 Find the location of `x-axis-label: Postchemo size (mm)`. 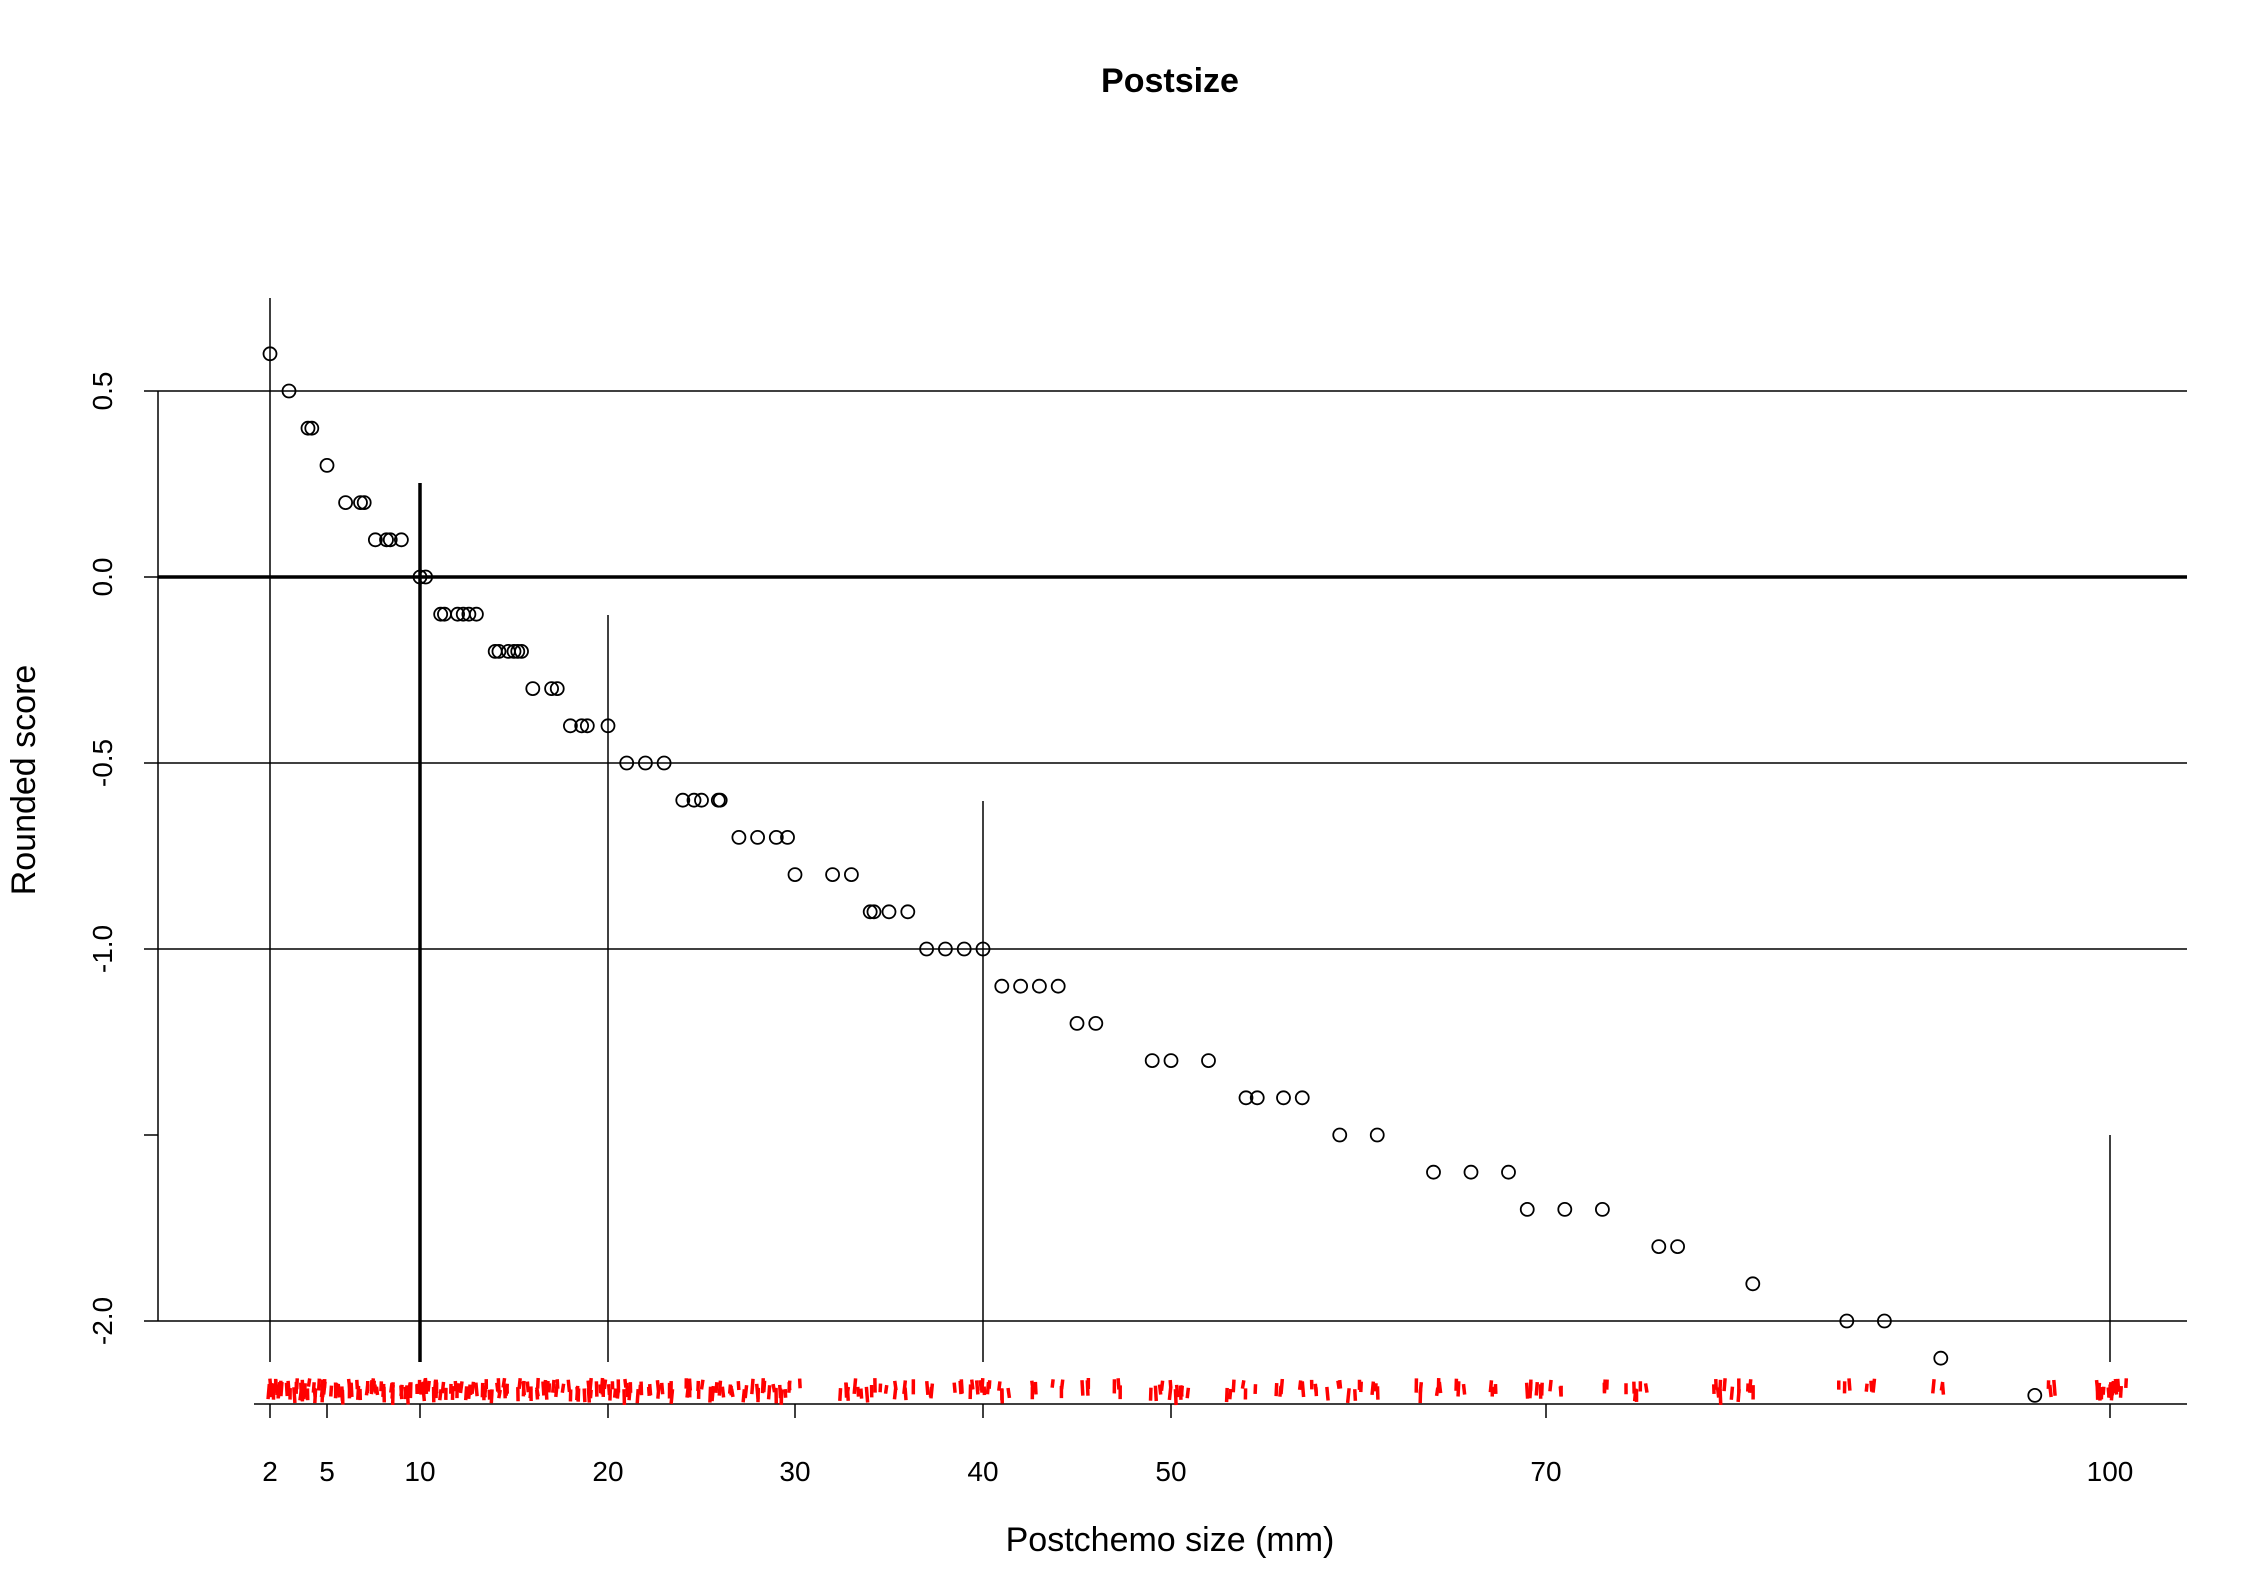

x-axis-label: Postchemo size (mm) is located at coordinates (1170, 1540).